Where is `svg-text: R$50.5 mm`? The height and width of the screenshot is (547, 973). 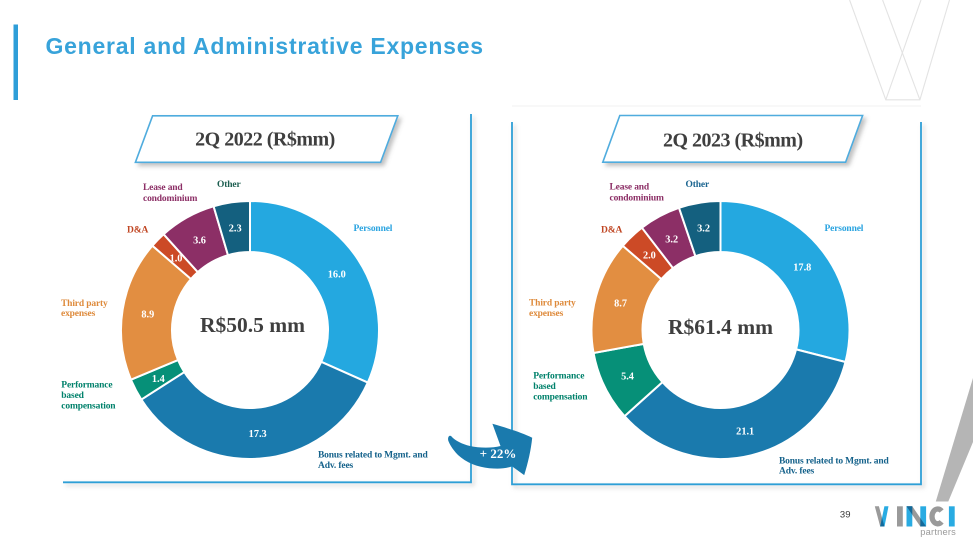
svg-text: R$50.5 mm is located at coordinates (252, 325).